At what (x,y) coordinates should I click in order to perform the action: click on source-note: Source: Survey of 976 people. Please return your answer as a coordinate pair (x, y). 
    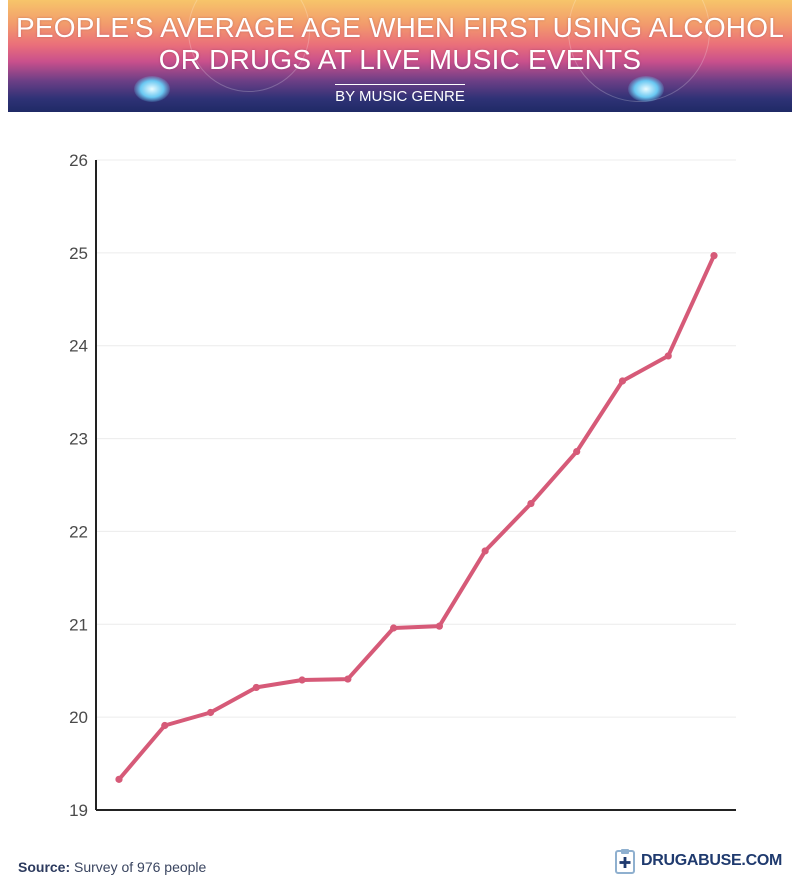
    Looking at the image, I should click on (112, 867).